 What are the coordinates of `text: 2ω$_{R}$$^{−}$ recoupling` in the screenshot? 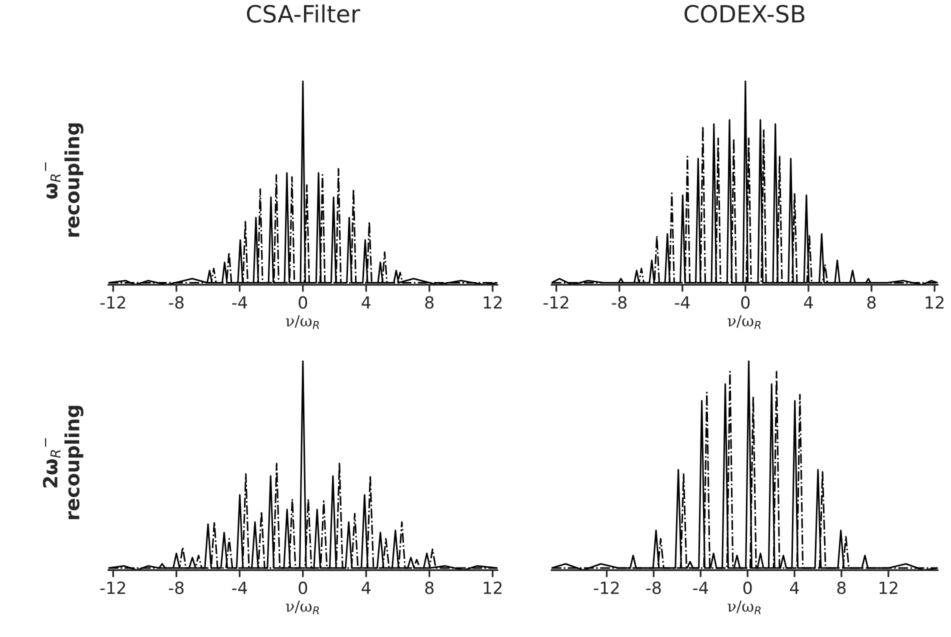 It's located at (63, 463).